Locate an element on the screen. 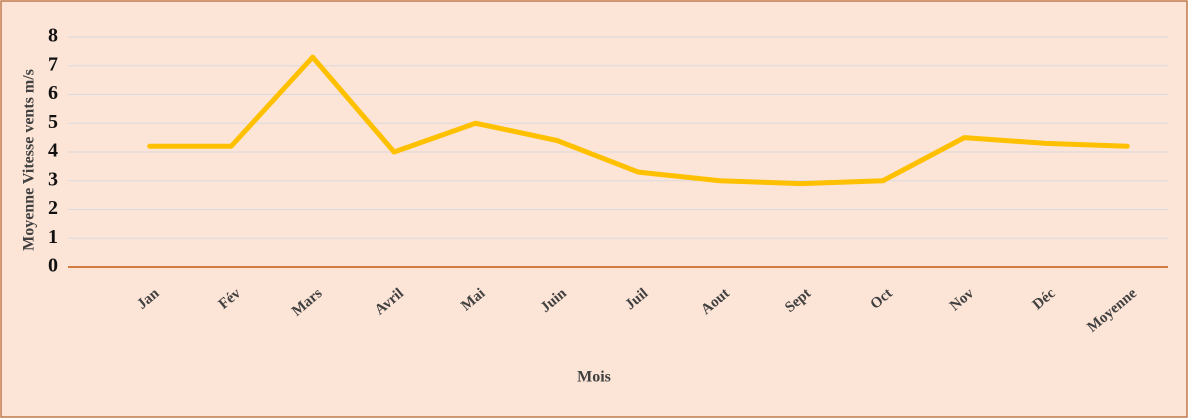 This screenshot has height=418, width=1188. y-axis-label: Moyenne Vitesse vents m/s is located at coordinates (29, 160).